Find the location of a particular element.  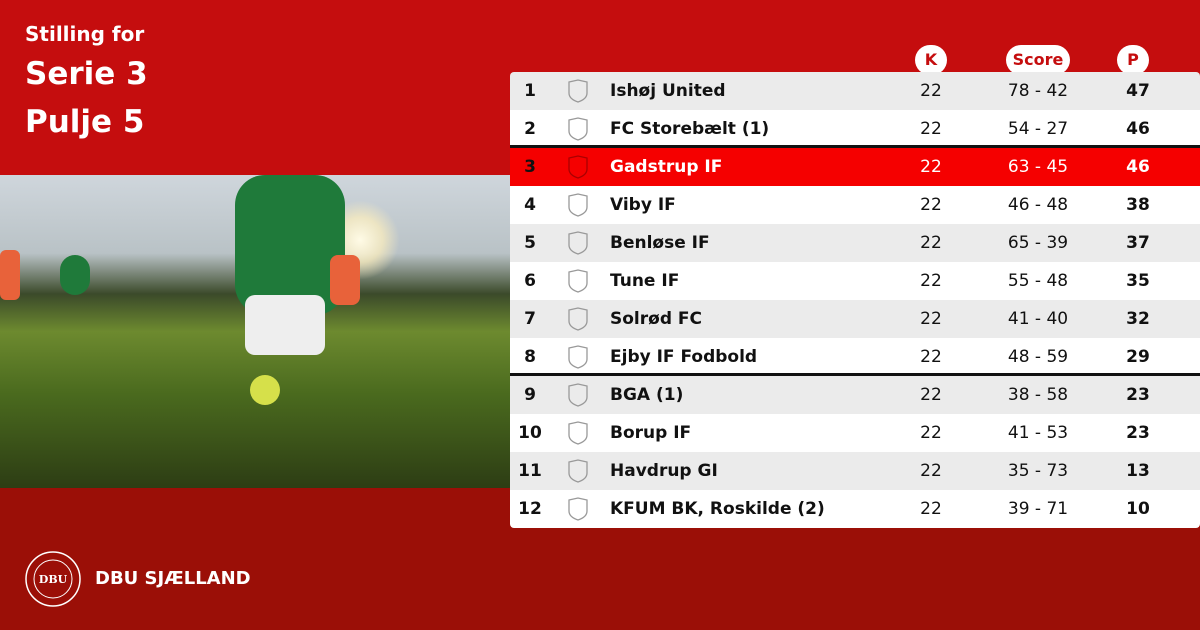

points: 13 is located at coordinates (1138, 471).